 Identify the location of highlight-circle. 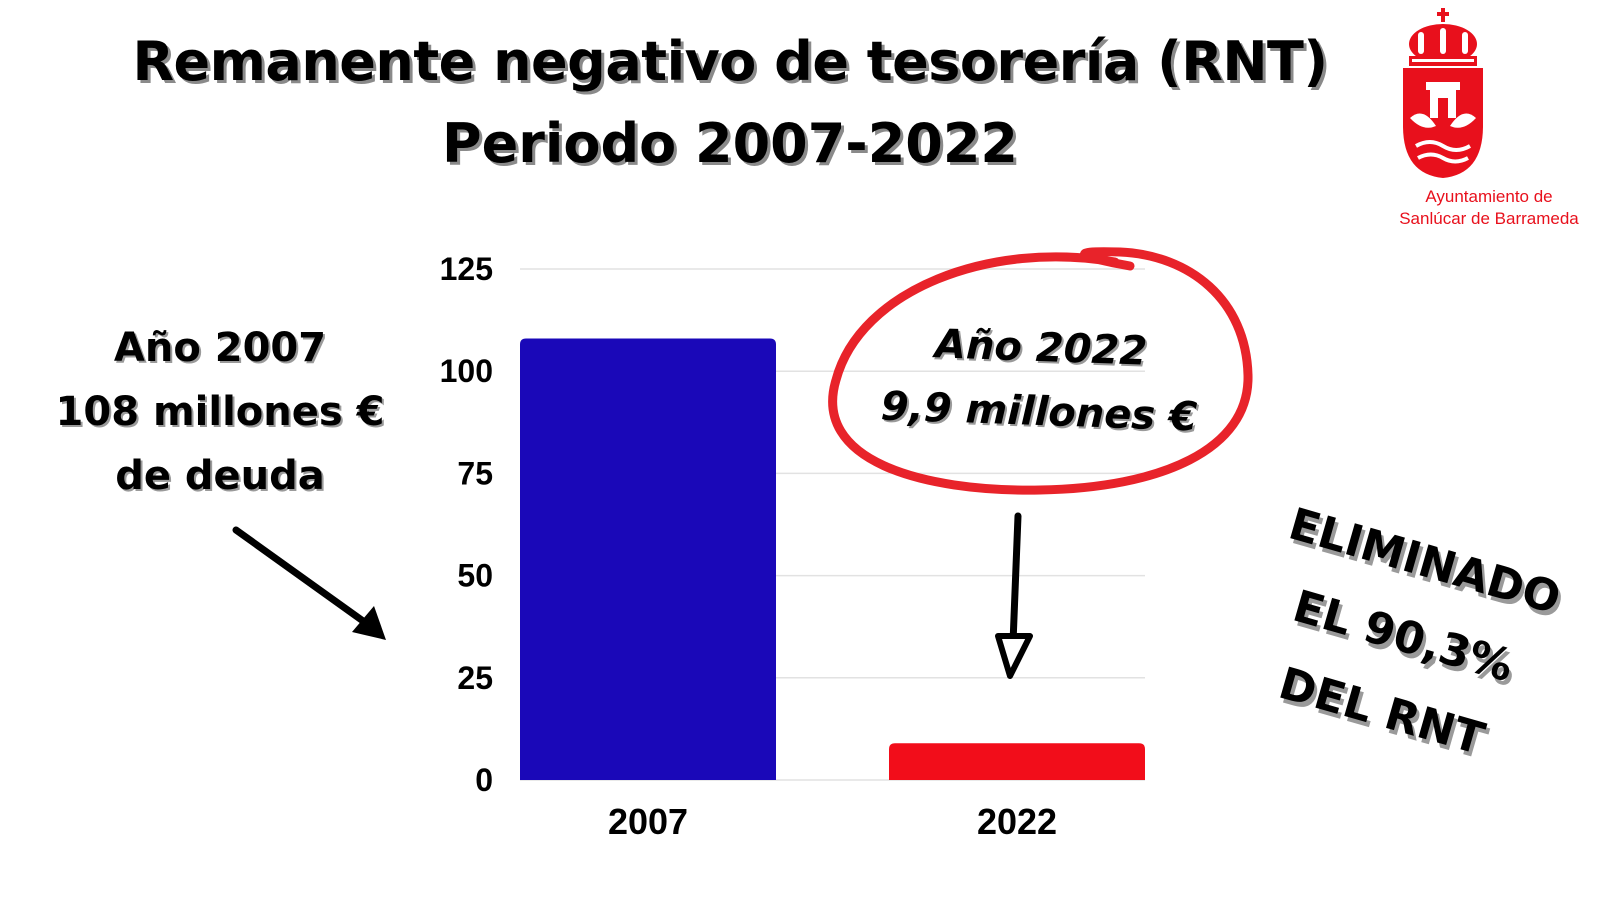
(1040, 371).